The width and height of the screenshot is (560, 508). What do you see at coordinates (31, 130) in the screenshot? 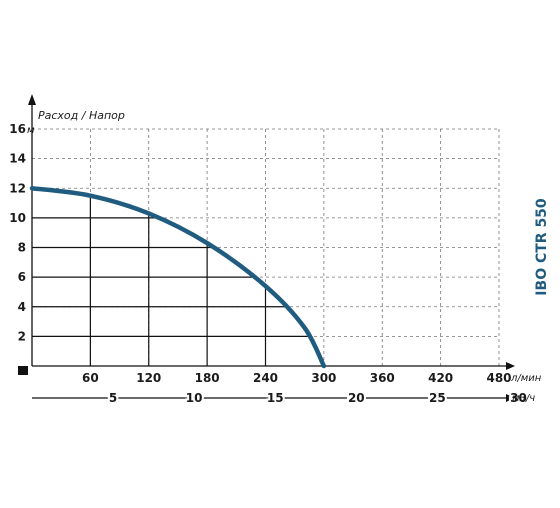
I see `y-unit-label: м` at bounding box center [31, 130].